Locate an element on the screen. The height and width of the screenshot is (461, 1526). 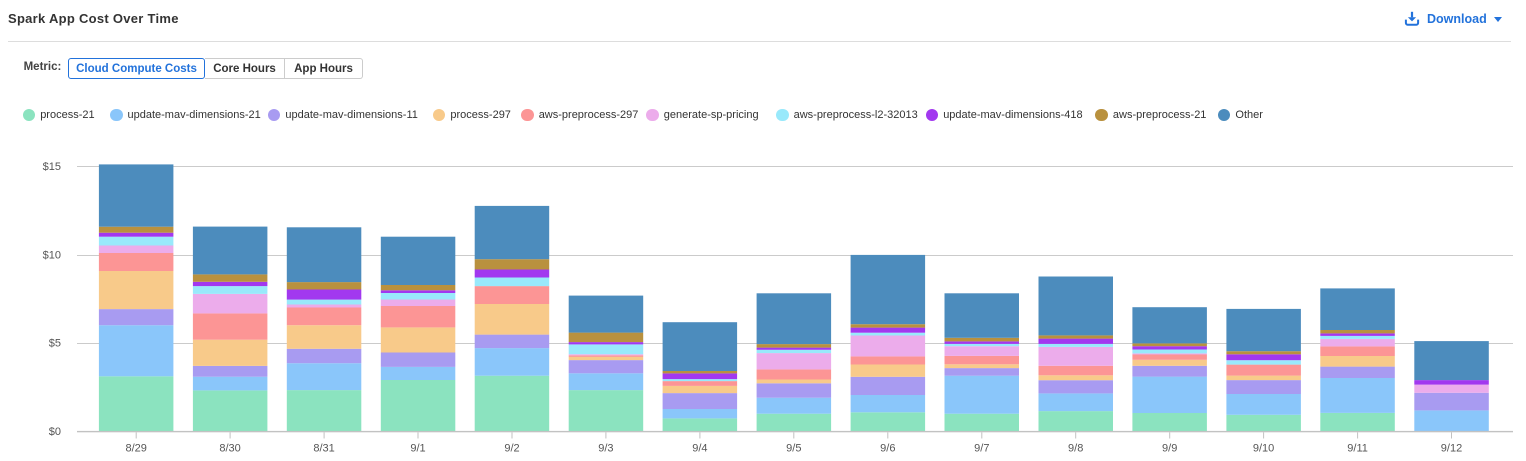
svg-text: 8/31 is located at coordinates (323, 449).